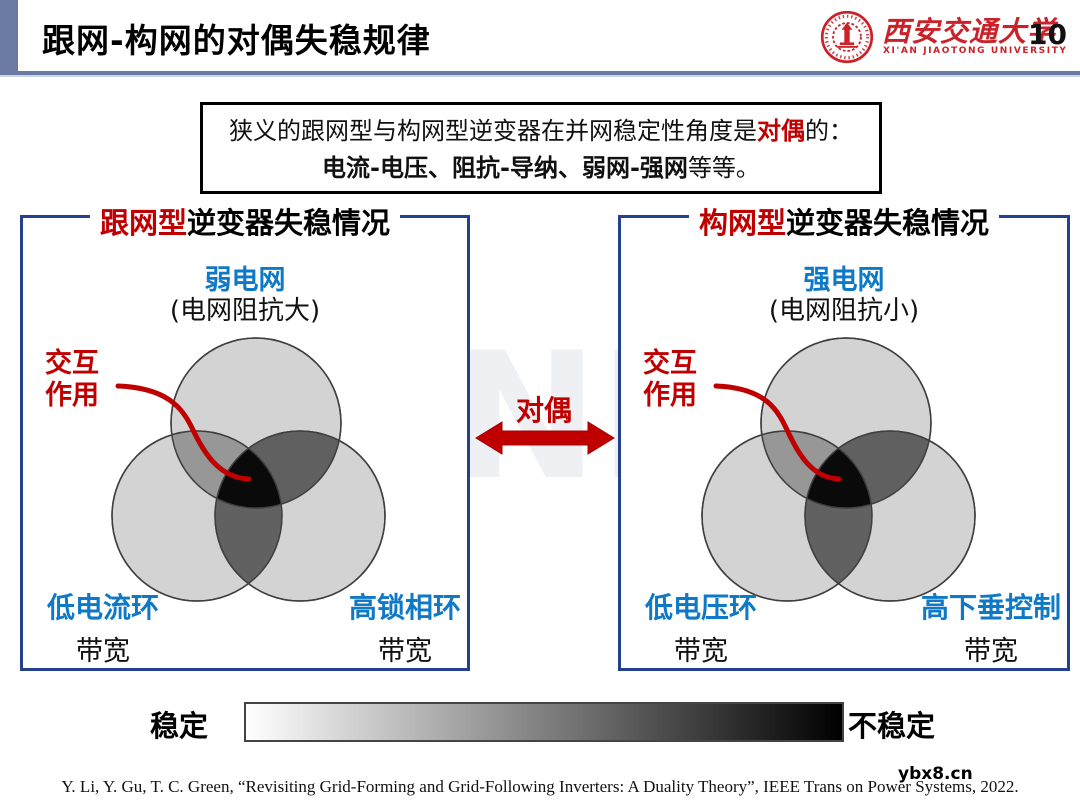 The image size is (1080, 810). I want to click on header-rule-shadow, so click(540, 76).